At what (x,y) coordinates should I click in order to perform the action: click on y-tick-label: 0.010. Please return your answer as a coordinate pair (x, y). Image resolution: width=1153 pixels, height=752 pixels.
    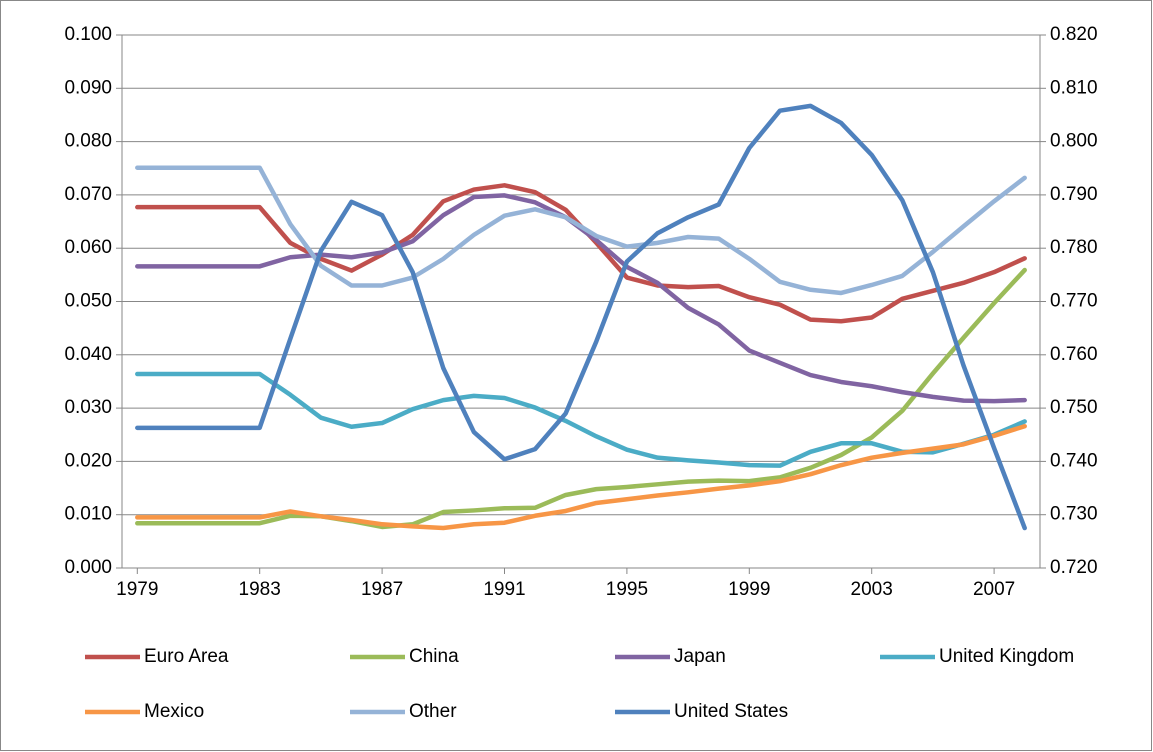
    Looking at the image, I should click on (88, 514).